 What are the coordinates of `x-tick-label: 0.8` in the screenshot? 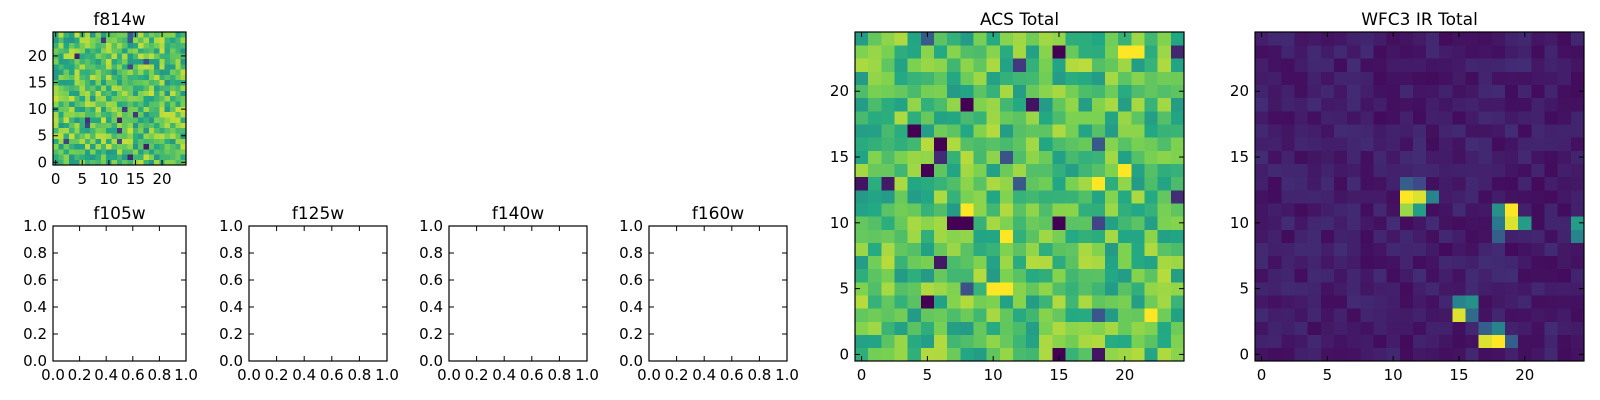 It's located at (559, 375).